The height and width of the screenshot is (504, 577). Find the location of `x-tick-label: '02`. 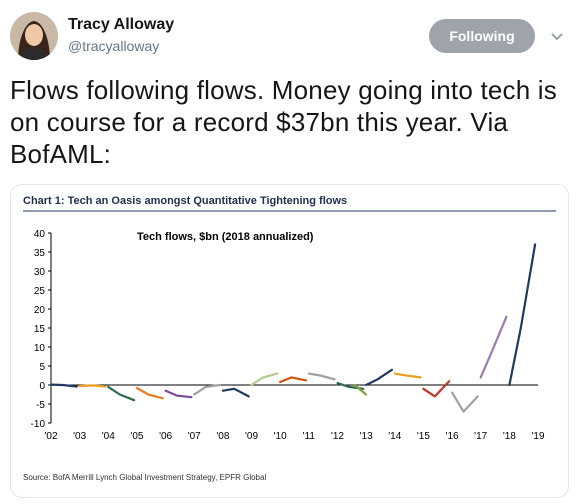

x-tick-label: '02 is located at coordinates (50, 436).